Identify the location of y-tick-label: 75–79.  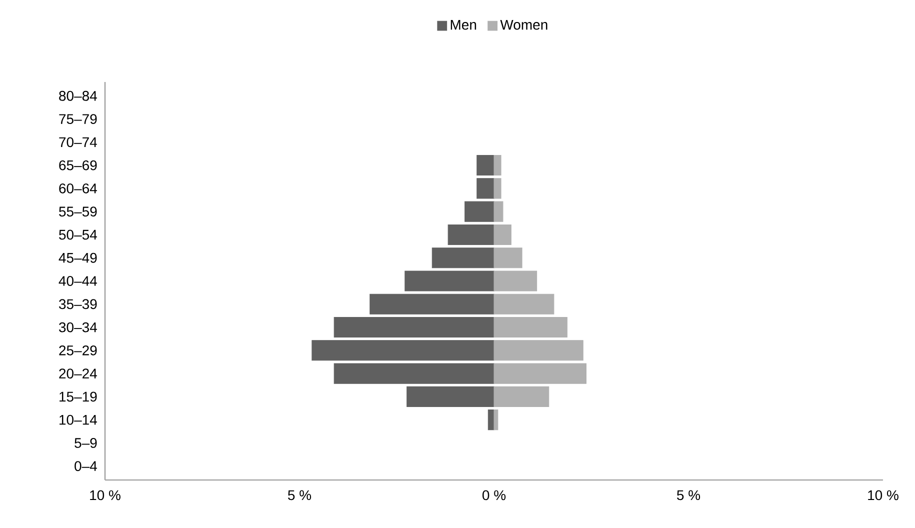
(78, 119).